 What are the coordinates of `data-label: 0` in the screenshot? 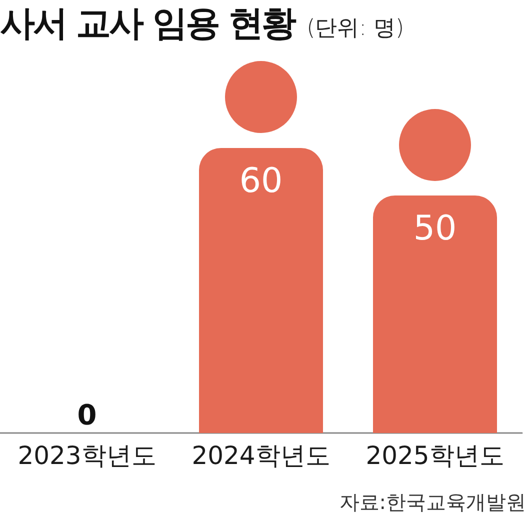 It's located at (87, 415).